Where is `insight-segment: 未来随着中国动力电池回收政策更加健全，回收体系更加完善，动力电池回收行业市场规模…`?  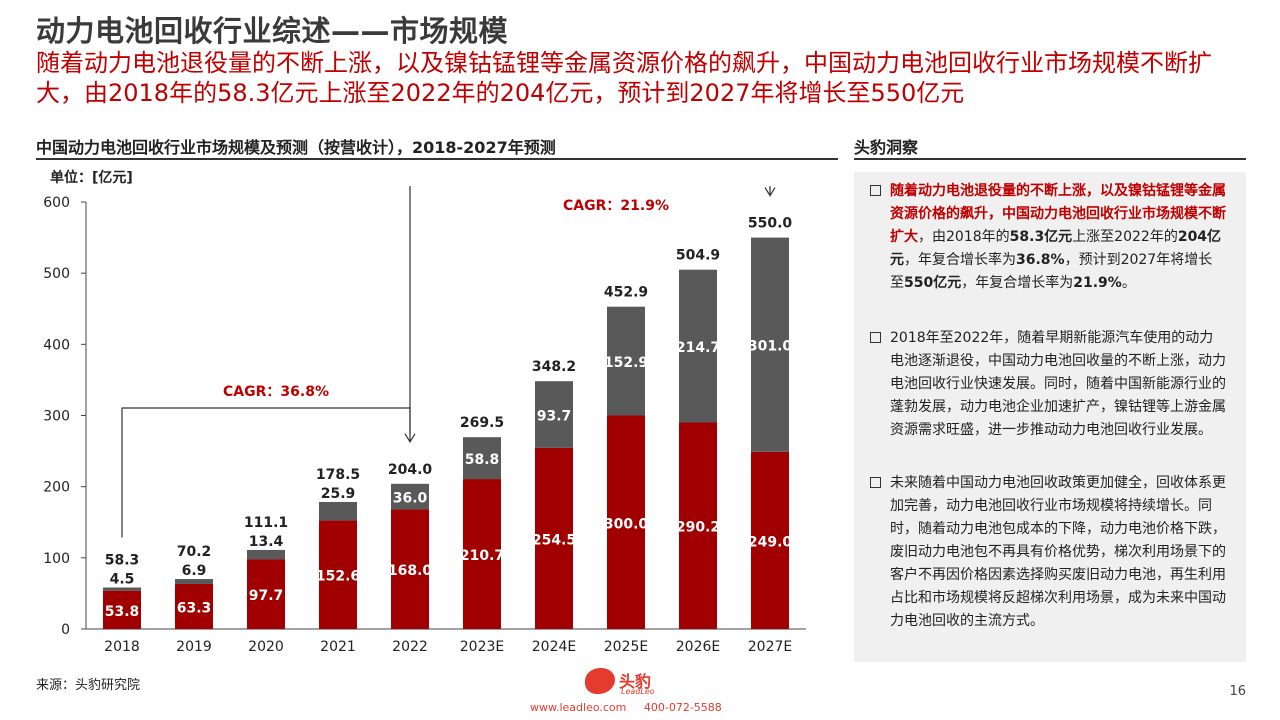
insight-segment: 未来随着中国动力电池回收政策更加健全，回收体系更加完善，动力电池回收行业市场规模… is located at coordinates (1058, 552).